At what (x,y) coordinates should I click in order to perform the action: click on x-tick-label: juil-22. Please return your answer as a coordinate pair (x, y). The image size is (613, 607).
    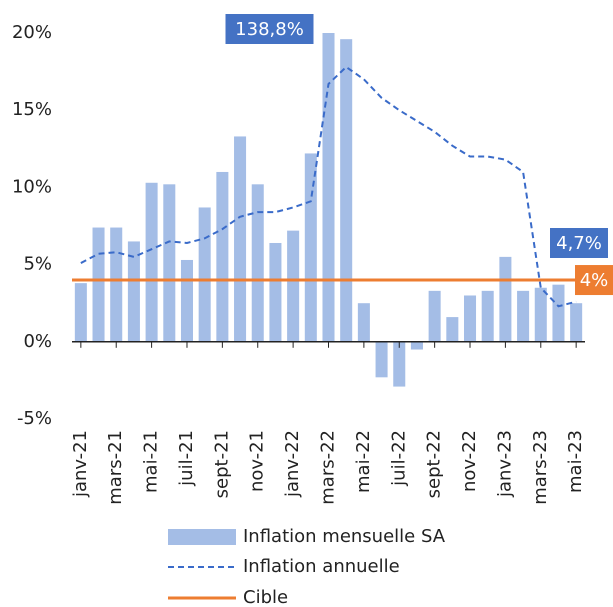
    Looking at the image, I should click on (398, 458).